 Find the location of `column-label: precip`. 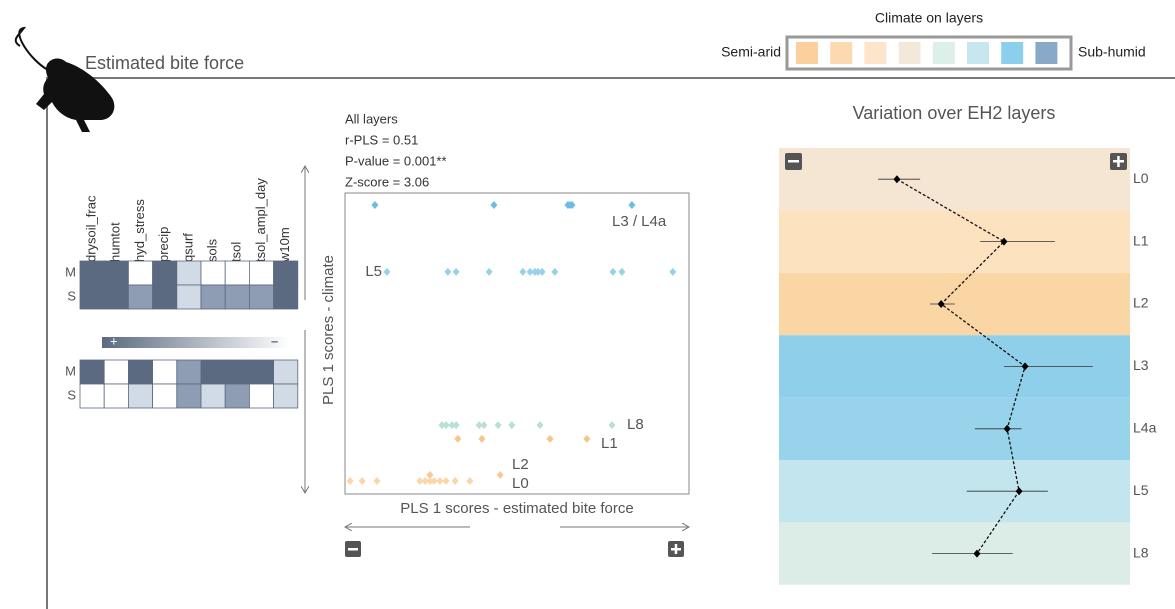

column-label: precip is located at coordinates (163, 244).